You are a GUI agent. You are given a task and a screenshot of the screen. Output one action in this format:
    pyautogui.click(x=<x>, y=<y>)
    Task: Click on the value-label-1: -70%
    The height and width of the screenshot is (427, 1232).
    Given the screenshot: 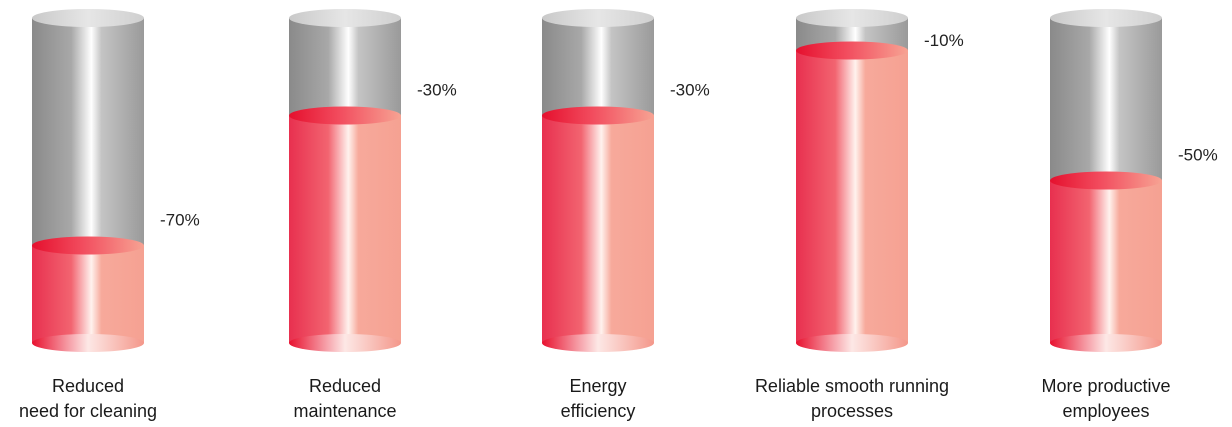 What is the action you would take?
    pyautogui.click(x=180, y=220)
    